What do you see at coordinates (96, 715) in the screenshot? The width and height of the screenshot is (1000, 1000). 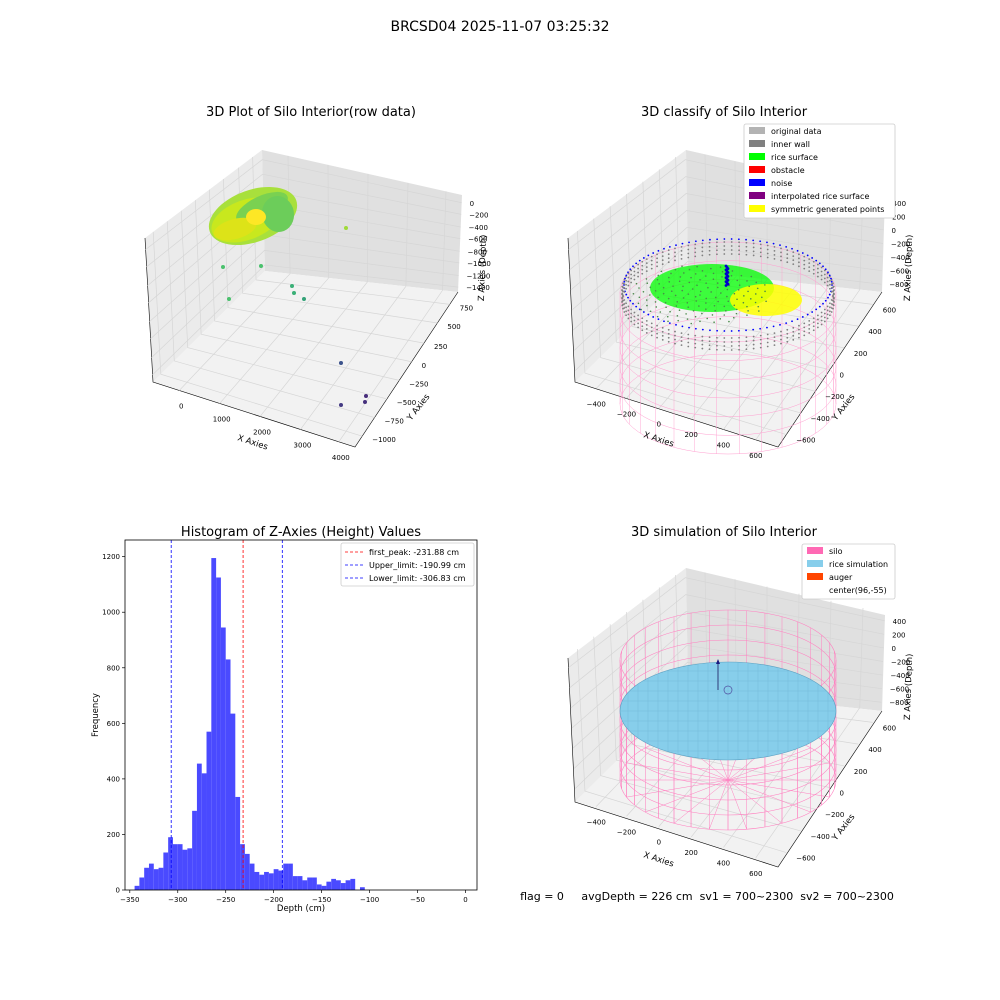 I see `y-axis-label: Frequency` at bounding box center [96, 715].